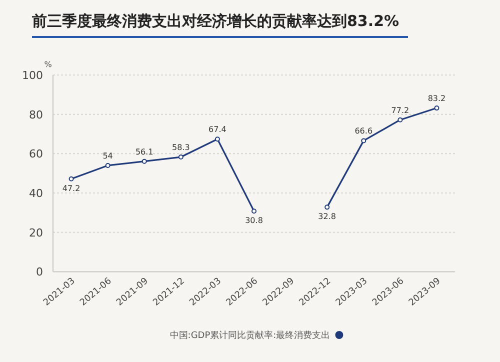  What do you see at coordinates (36, 115) in the screenshot?
I see `y-tick-label: 80` at bounding box center [36, 115].